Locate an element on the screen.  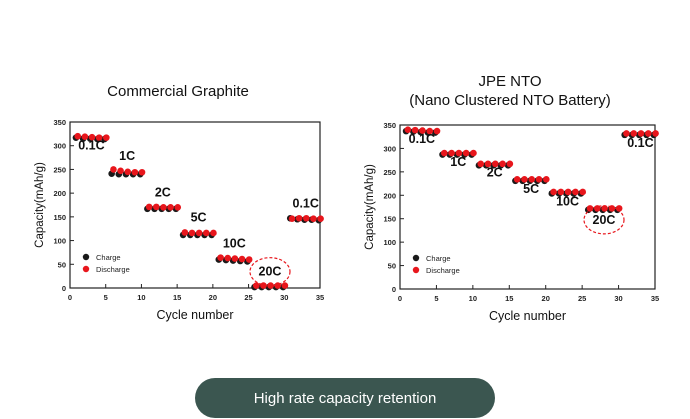
x-tick-label: 0 is located at coordinates (70, 297).